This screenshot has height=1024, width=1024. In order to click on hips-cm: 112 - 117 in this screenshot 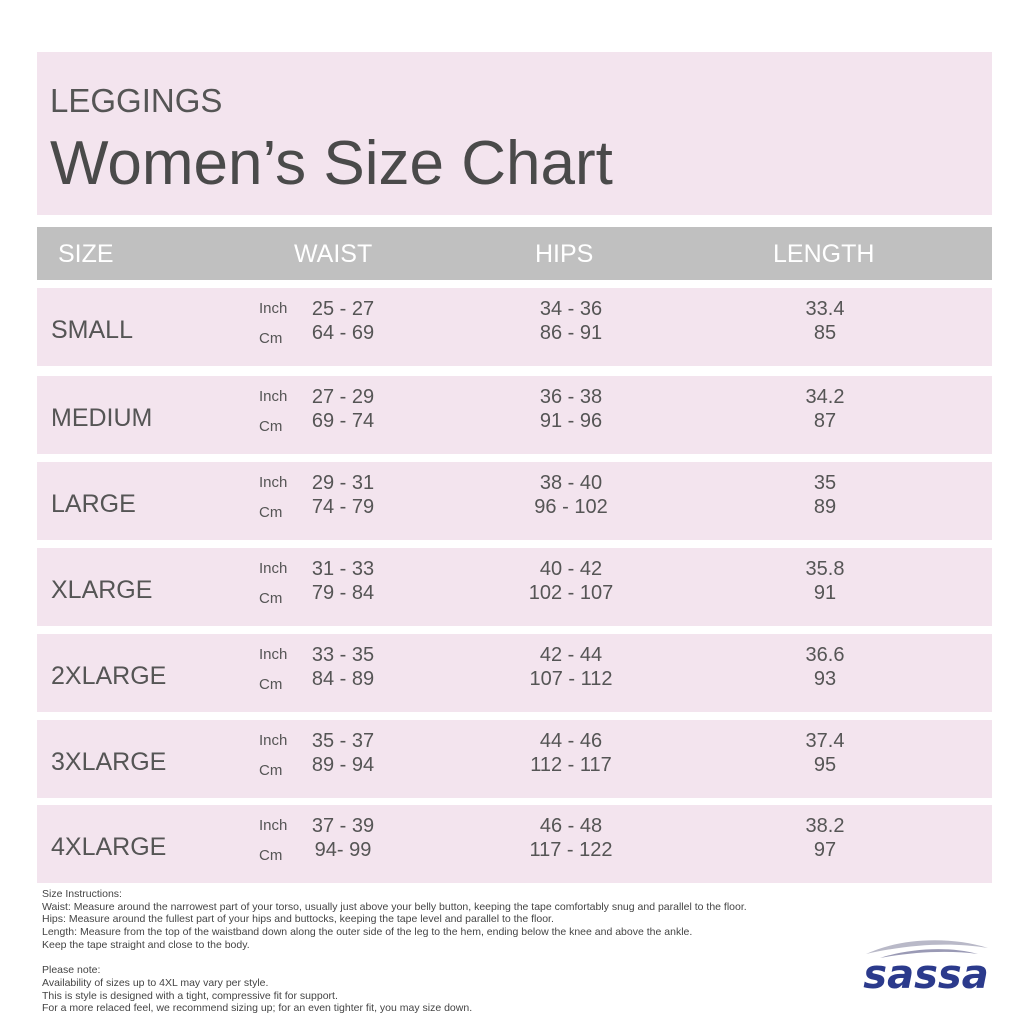, I will do `click(571, 765)`.